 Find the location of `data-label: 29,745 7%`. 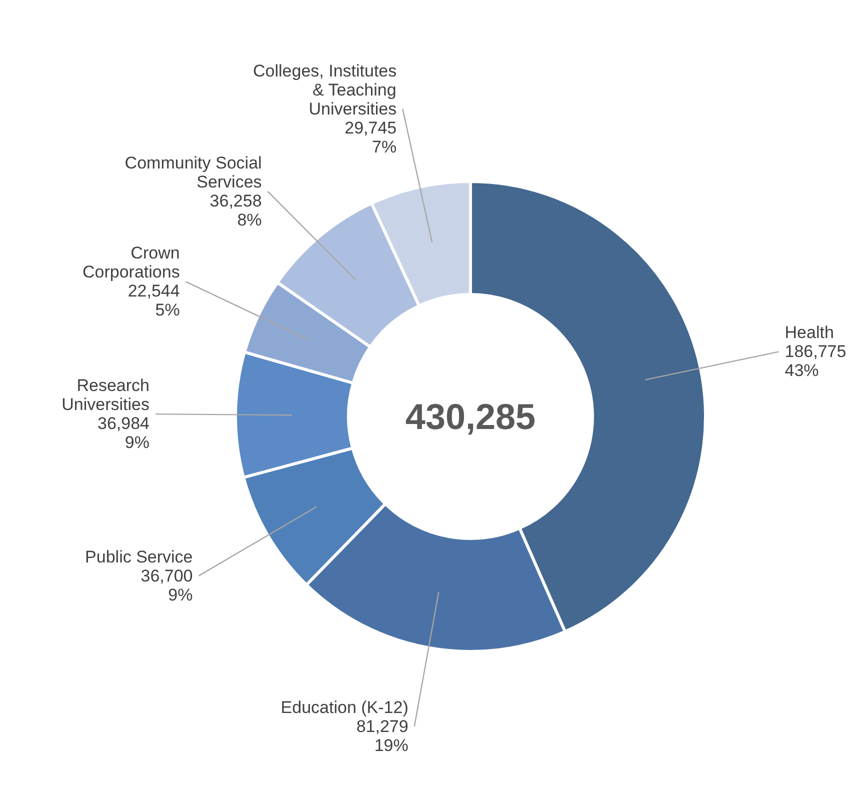

data-label: 29,745 7% is located at coordinates (370, 137).